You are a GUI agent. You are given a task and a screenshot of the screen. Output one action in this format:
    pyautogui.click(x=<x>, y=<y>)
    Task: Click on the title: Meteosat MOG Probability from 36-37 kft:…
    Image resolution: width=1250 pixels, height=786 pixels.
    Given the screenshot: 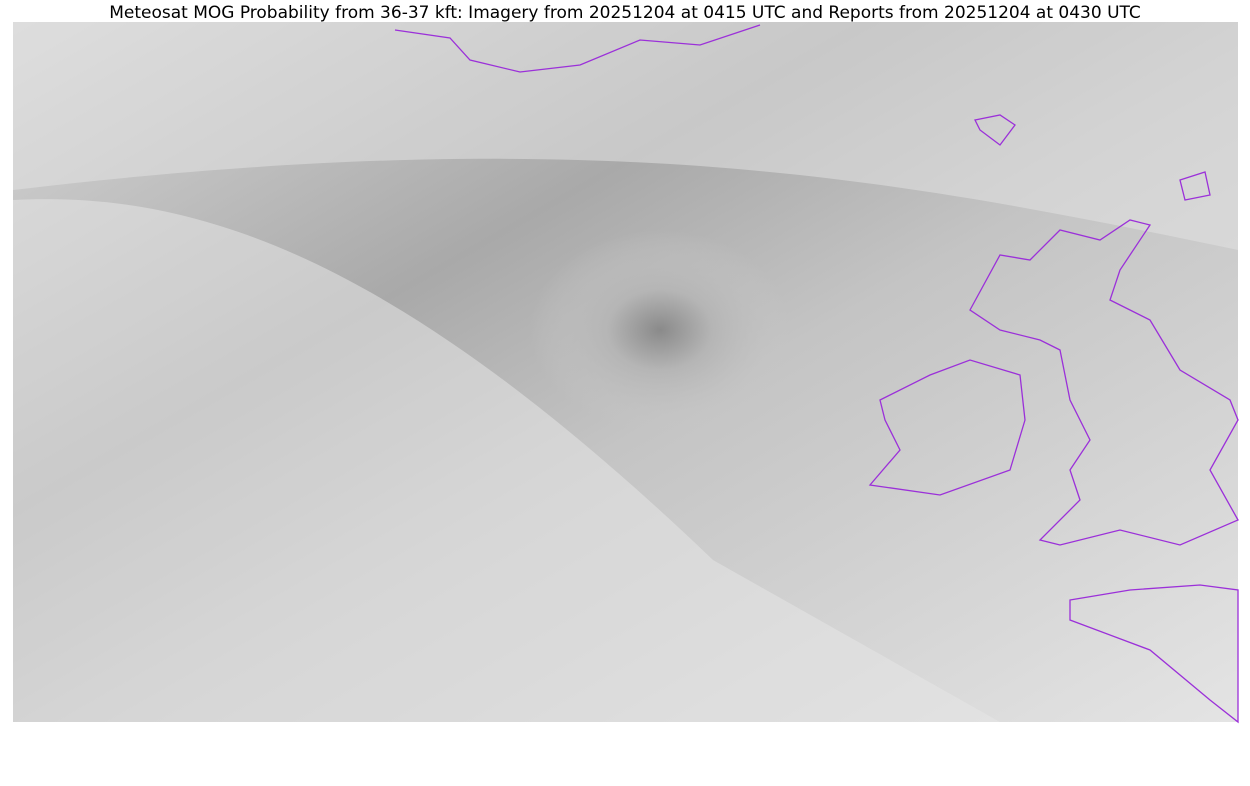 What is the action you would take?
    pyautogui.click(x=625, y=13)
    